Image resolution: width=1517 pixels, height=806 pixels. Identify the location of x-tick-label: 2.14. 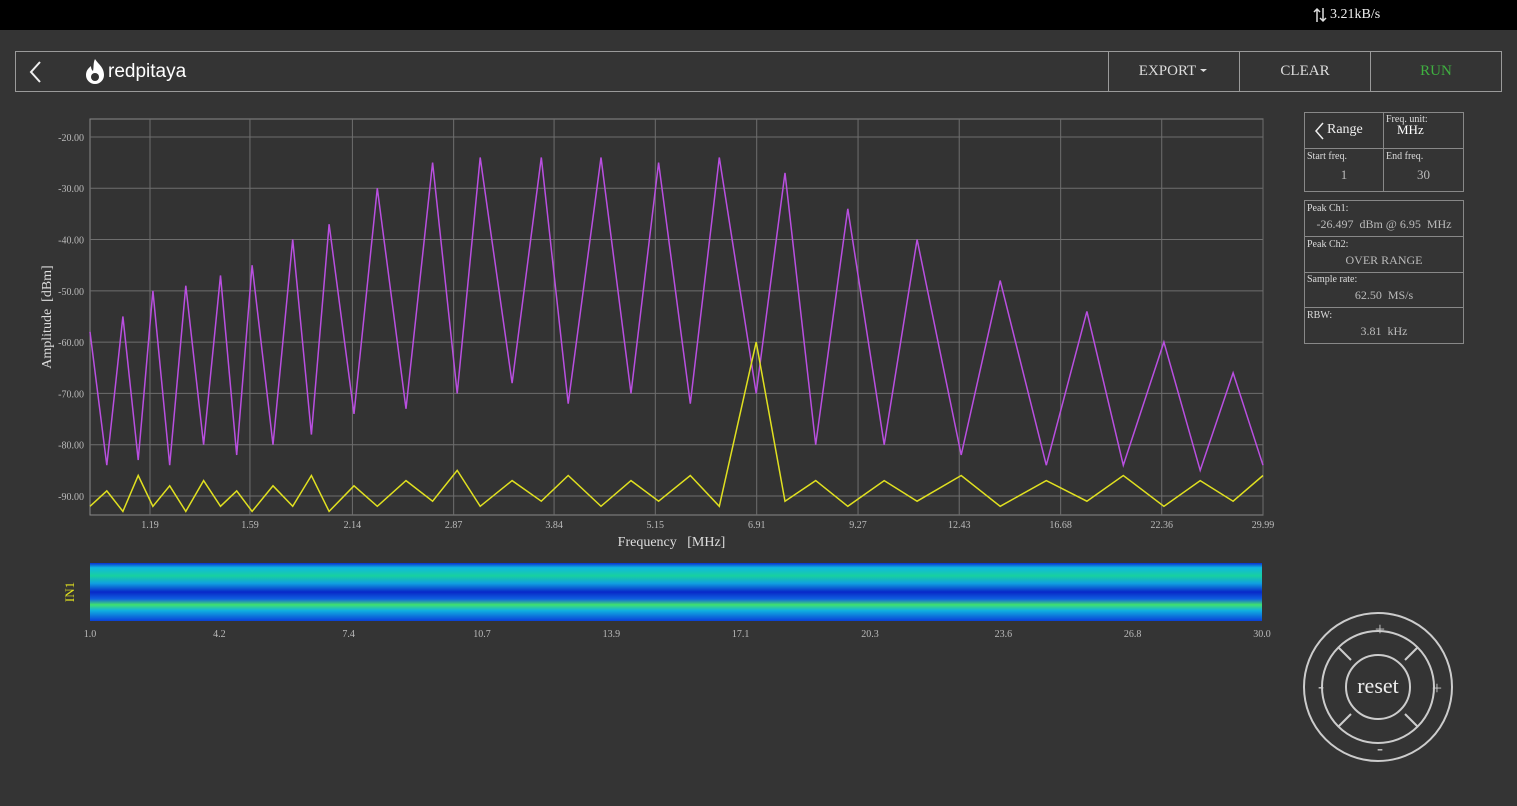
(353, 525).